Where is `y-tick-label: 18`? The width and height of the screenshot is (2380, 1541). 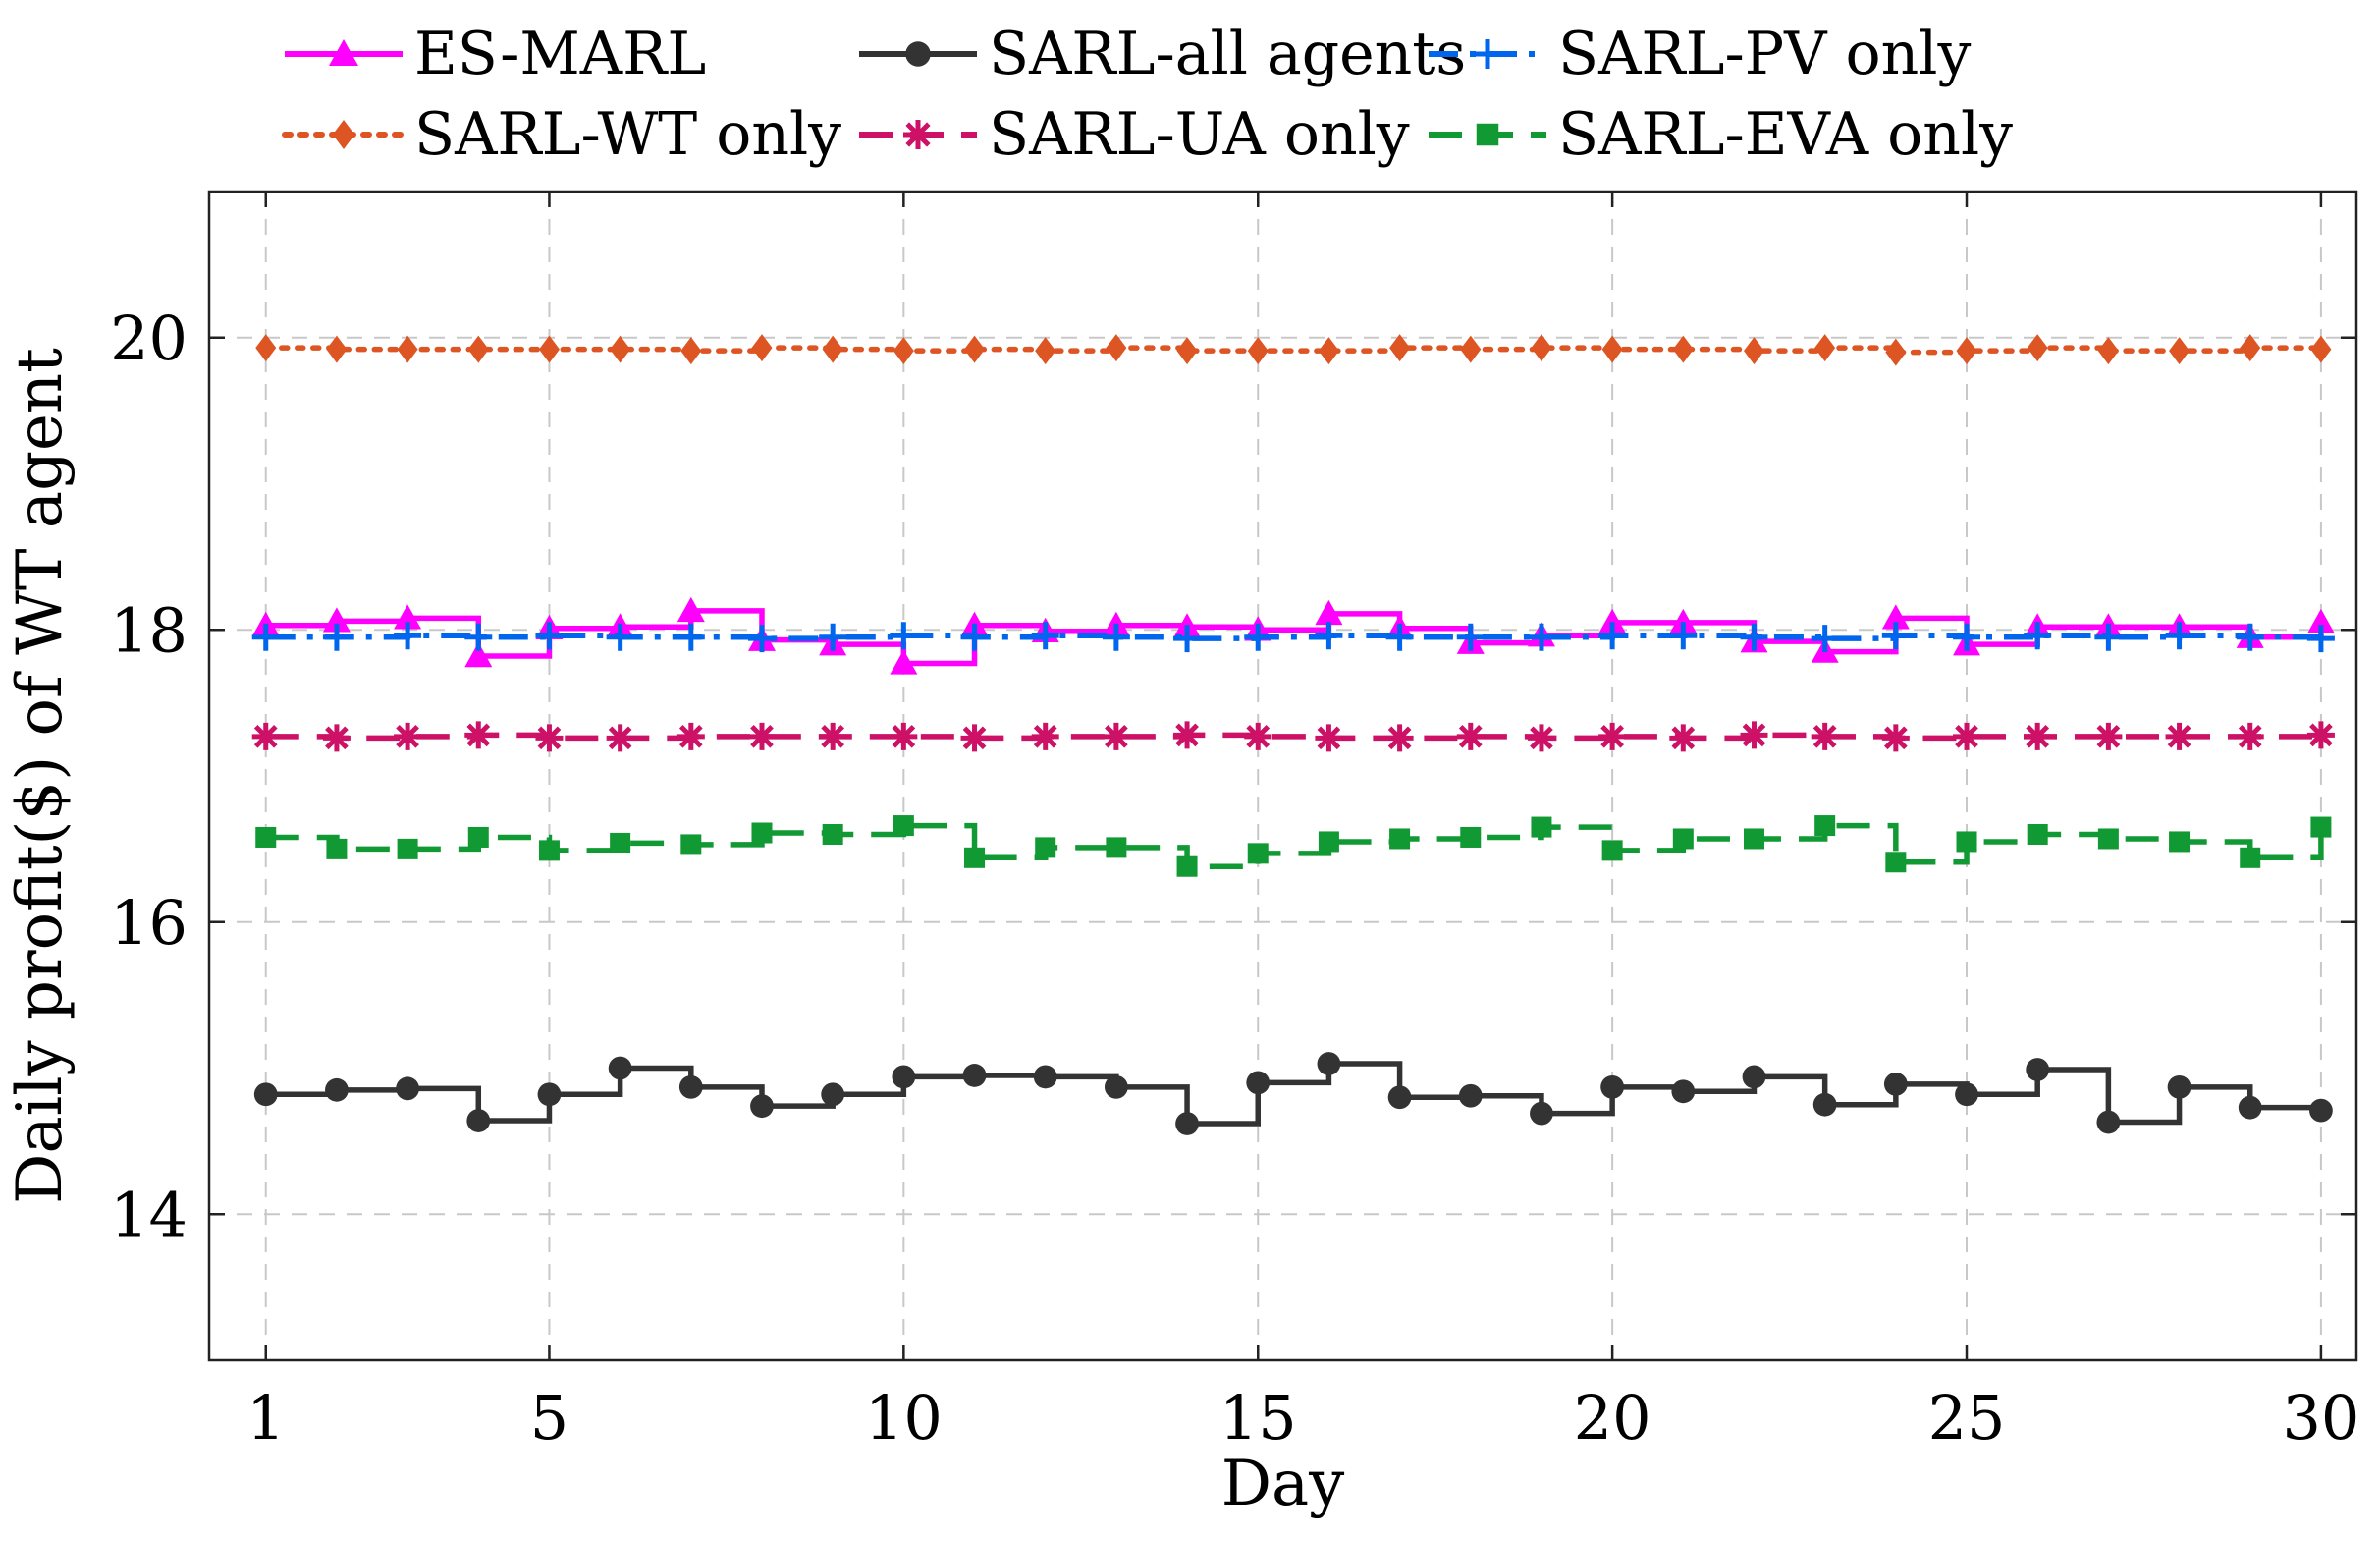 y-tick-label: 18 is located at coordinates (149, 630).